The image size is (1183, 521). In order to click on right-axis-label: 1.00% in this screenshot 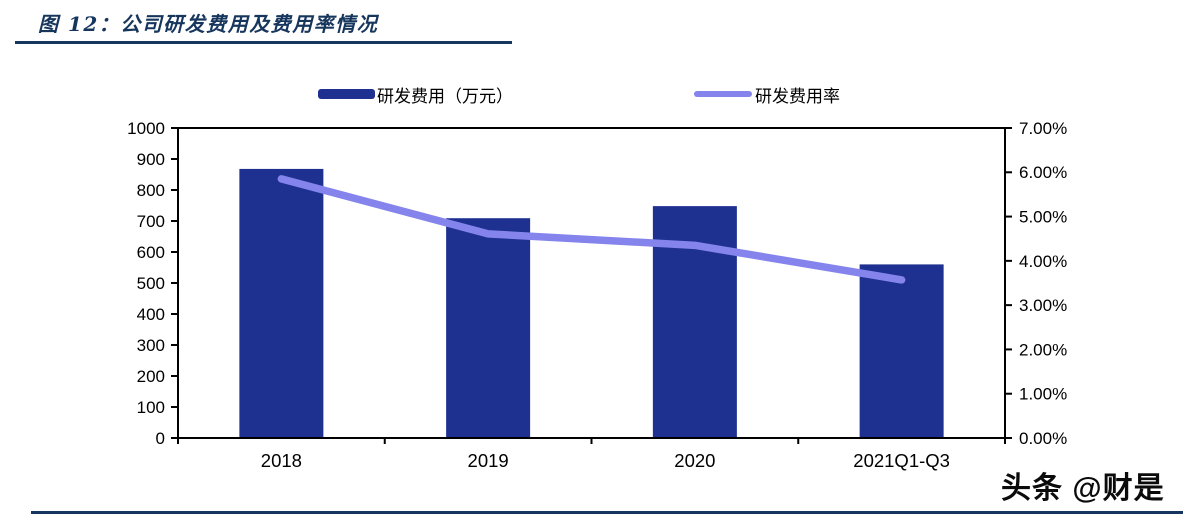, I will do `click(1043, 394)`.